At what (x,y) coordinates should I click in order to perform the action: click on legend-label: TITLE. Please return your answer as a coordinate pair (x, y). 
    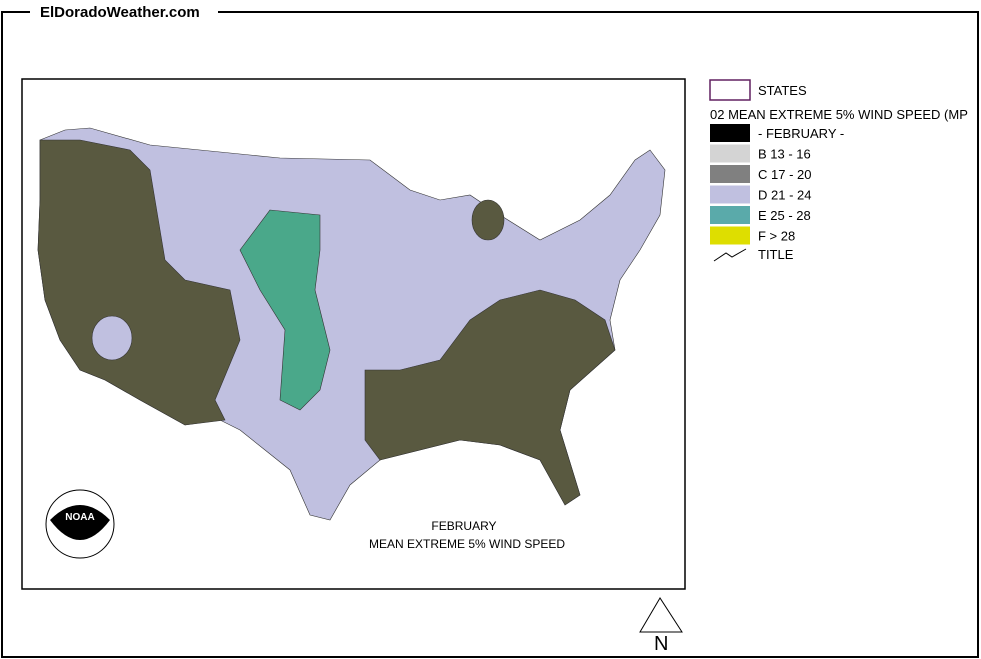
    Looking at the image, I should click on (776, 254).